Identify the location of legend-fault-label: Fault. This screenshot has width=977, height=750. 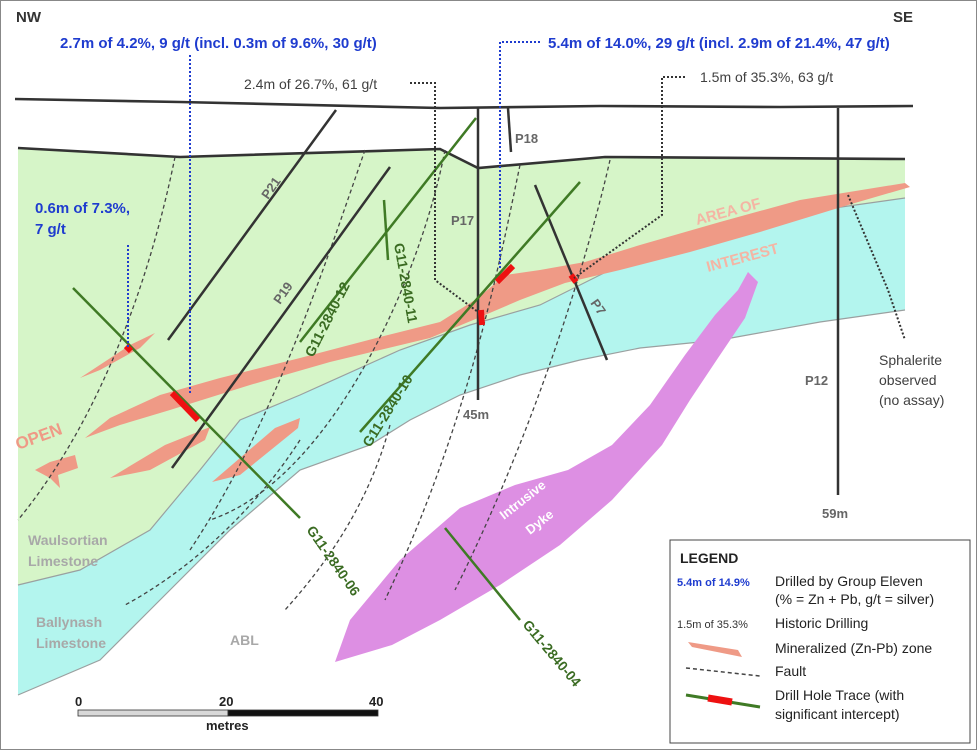
(790, 671).